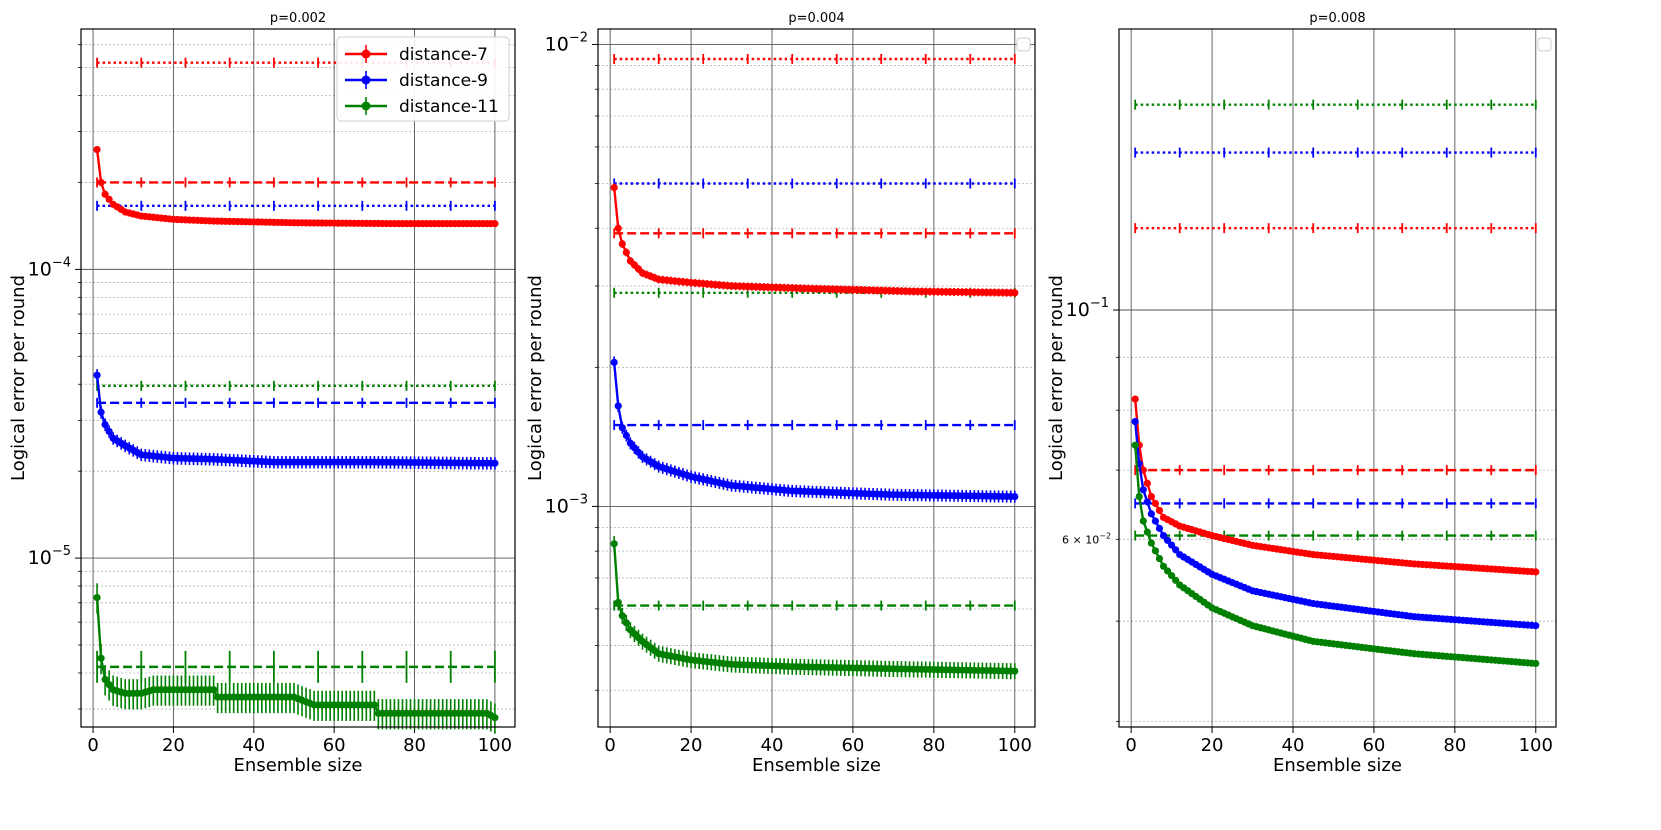  What do you see at coordinates (253, 745) in the screenshot?
I see `x-tick-label: 40` at bounding box center [253, 745].